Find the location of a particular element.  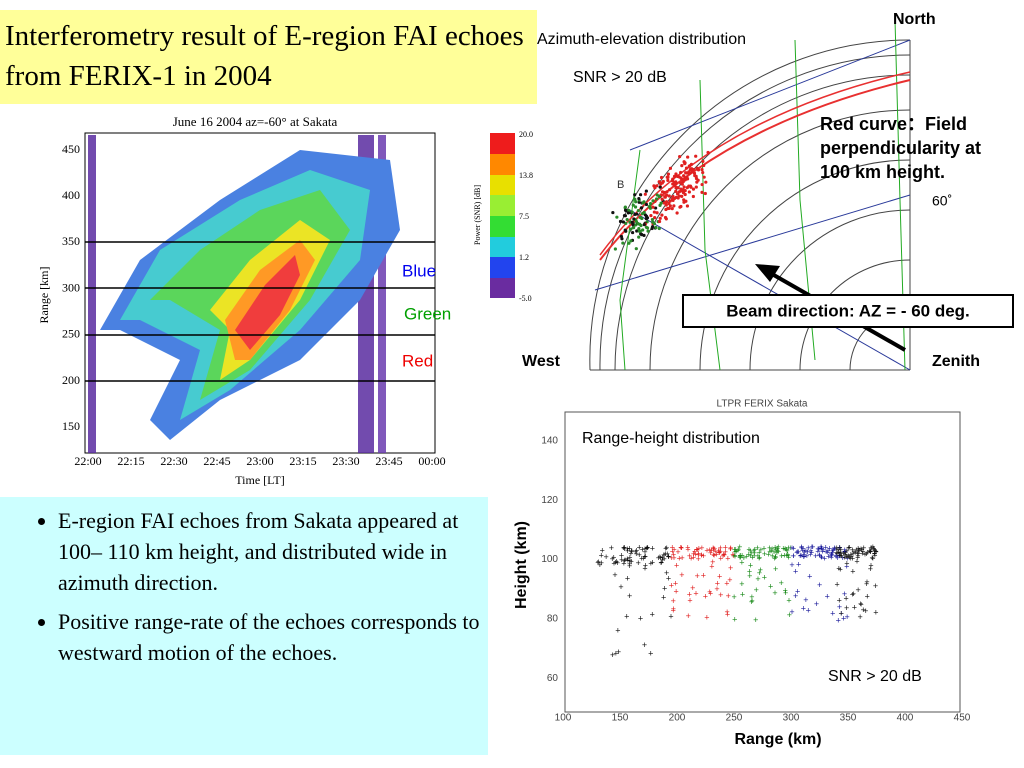

rh-x-tick: 250 is located at coordinates (734, 718).